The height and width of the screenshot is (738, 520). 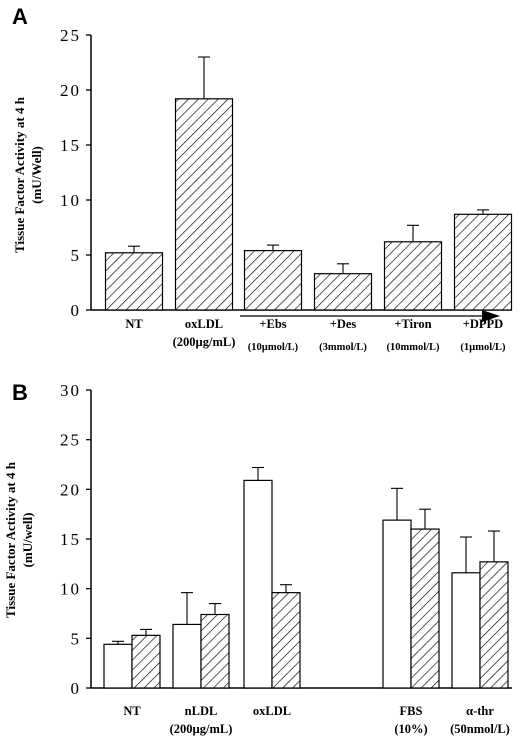 What do you see at coordinates (343, 324) in the screenshot?
I see `panel-a-category-label: +Des` at bounding box center [343, 324].